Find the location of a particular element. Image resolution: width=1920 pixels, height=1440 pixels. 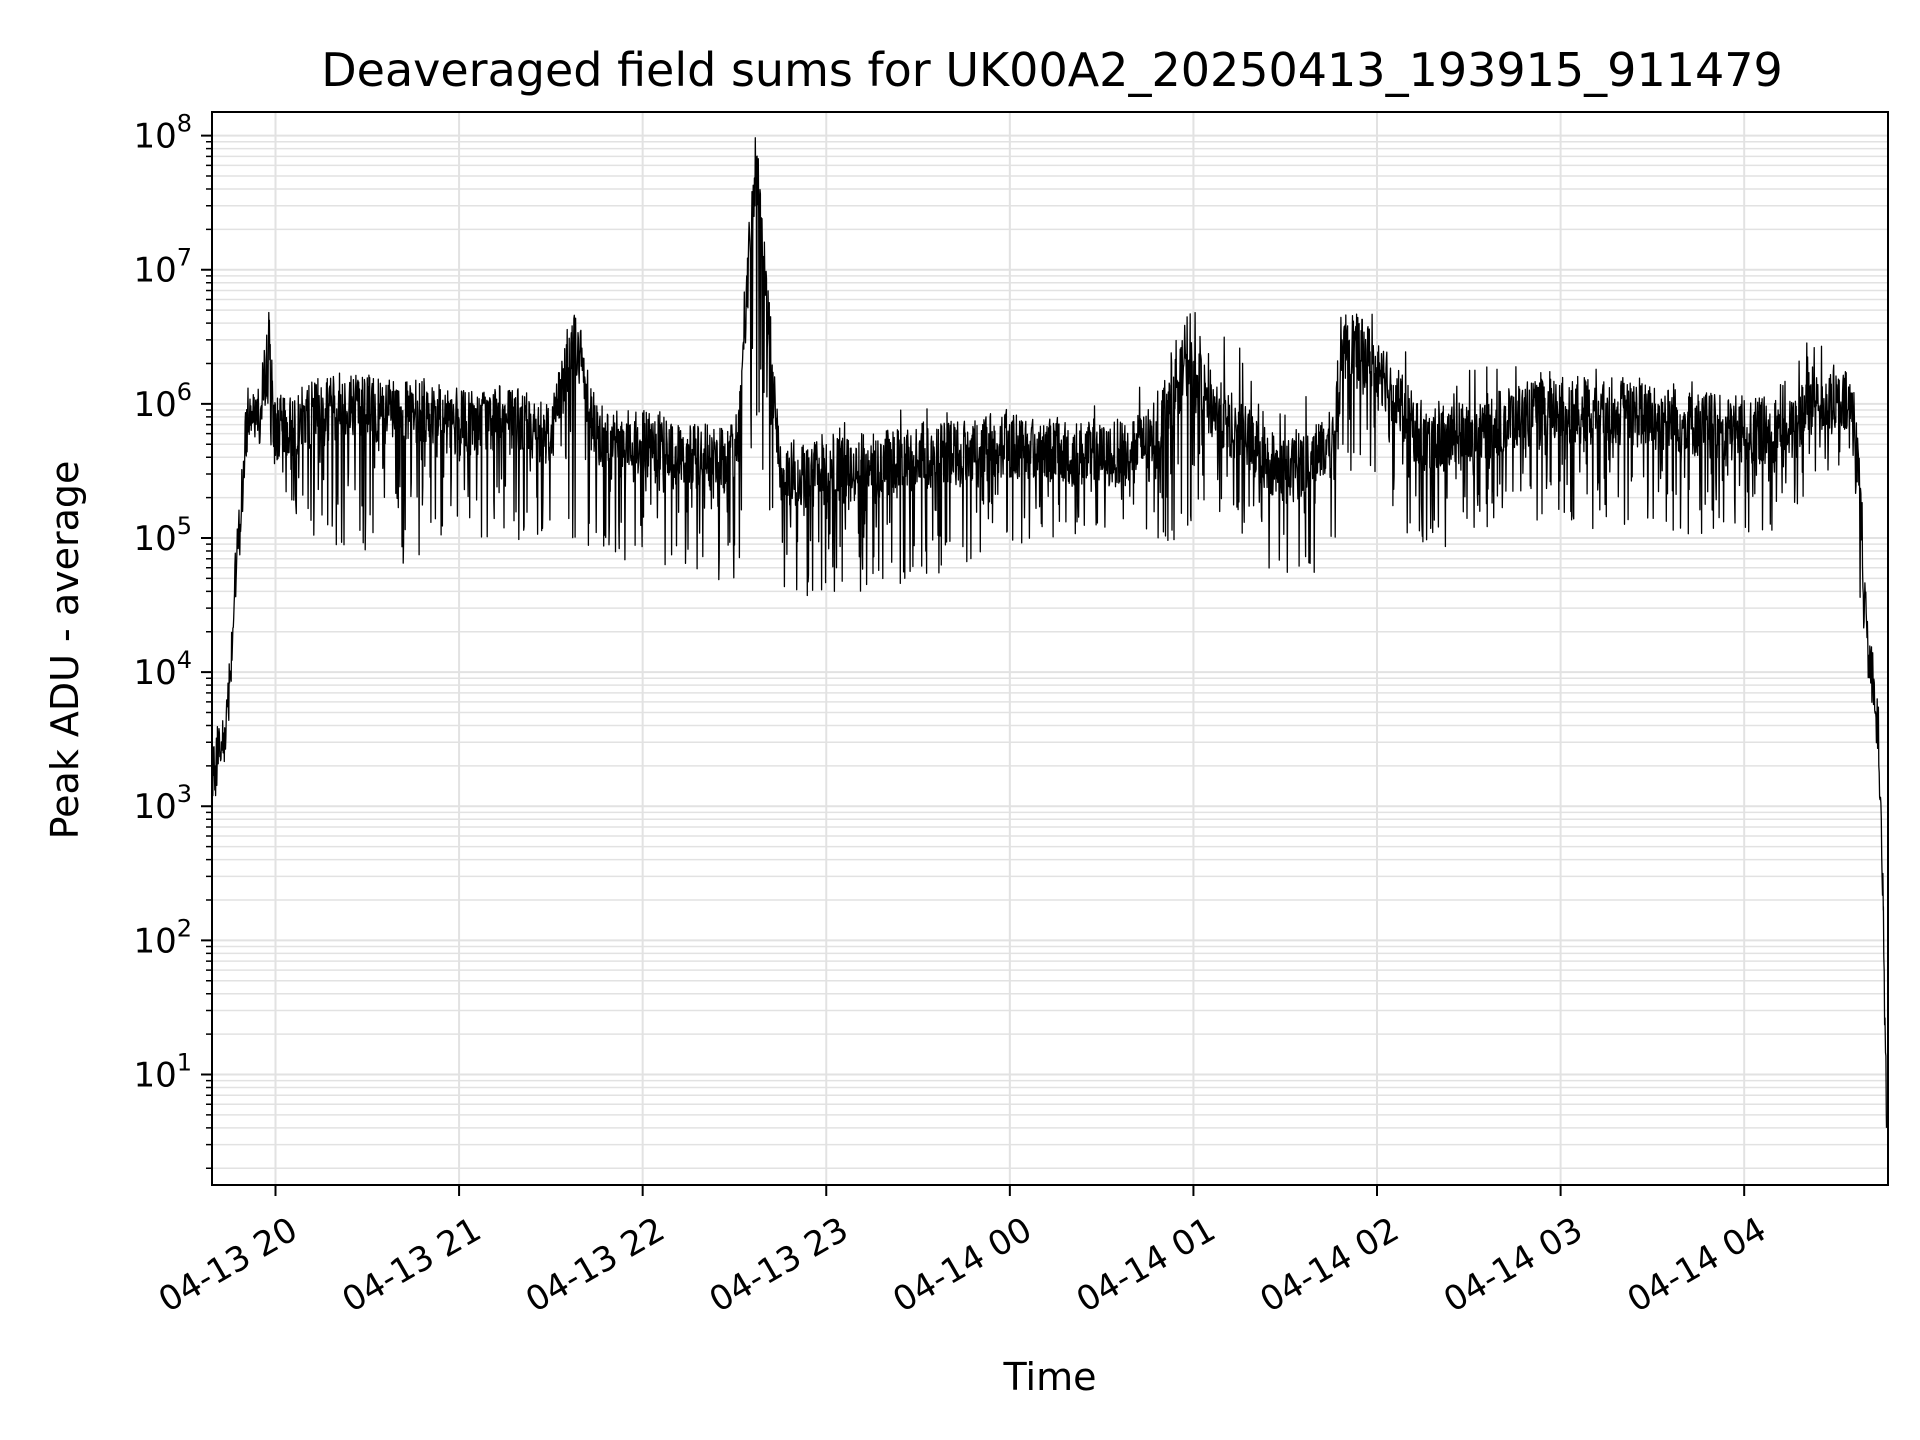

y-tick-label: 10⁵ is located at coordinates (162, 535).